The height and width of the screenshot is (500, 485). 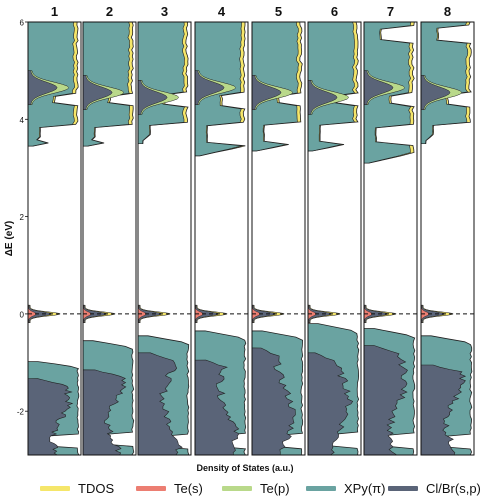 What do you see at coordinates (55, 488) in the screenshot?
I see `legend-swatch-tdos` at bounding box center [55, 488].